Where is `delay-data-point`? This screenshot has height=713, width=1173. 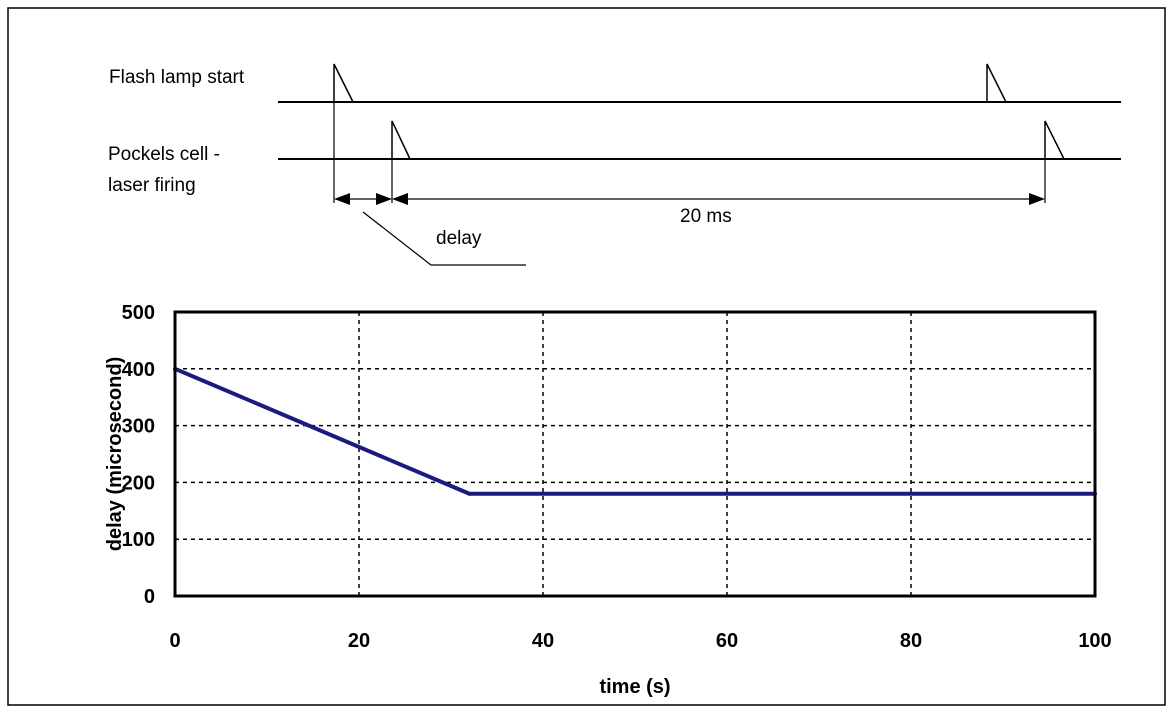
delay-data-point is located at coordinates (469, 493).